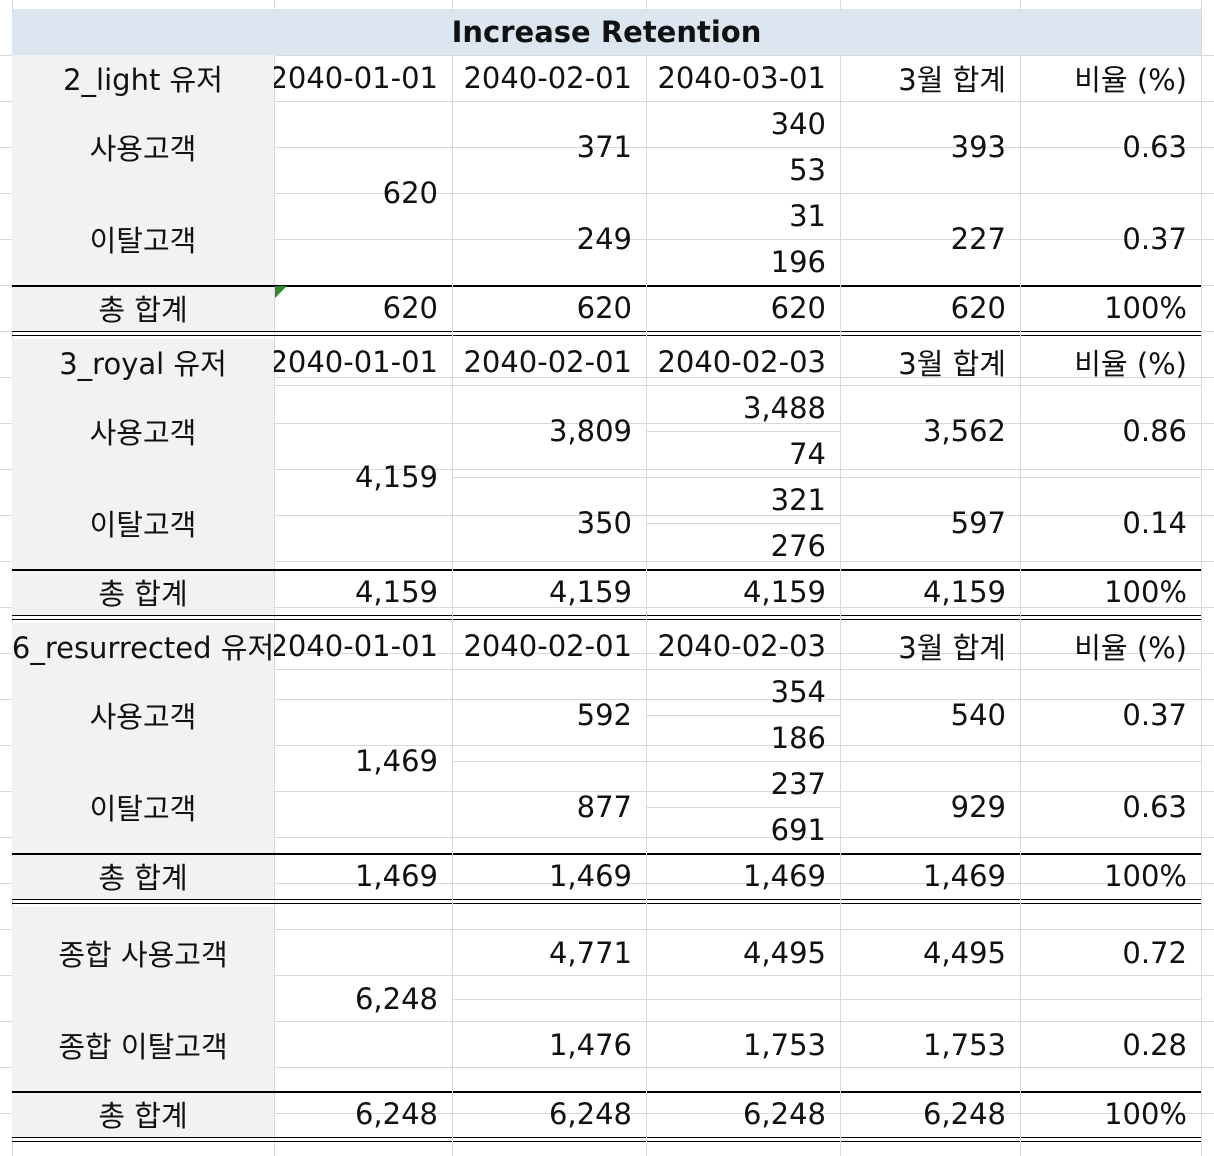  What do you see at coordinates (798, 500) in the screenshot?
I see `mar-count: 321` at bounding box center [798, 500].